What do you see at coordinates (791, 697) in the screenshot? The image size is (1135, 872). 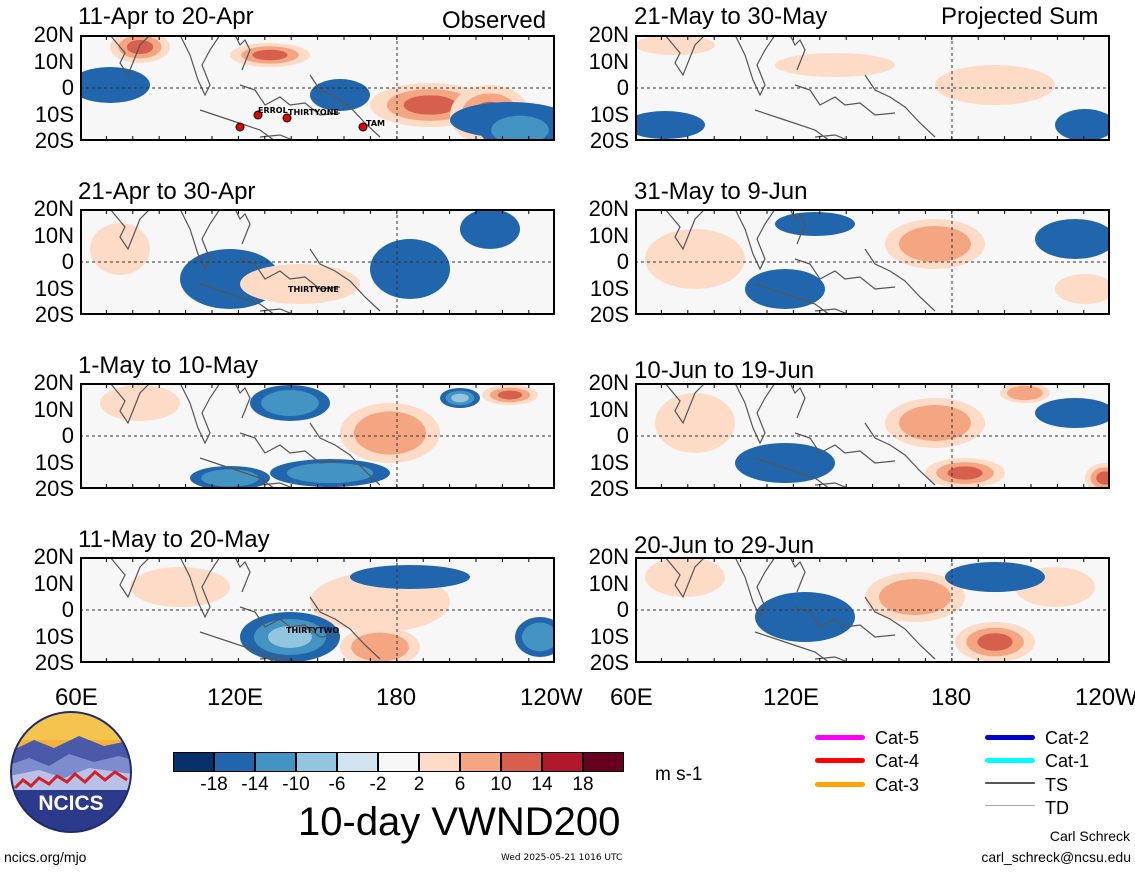 I see `lon-label: 120E` at bounding box center [791, 697].